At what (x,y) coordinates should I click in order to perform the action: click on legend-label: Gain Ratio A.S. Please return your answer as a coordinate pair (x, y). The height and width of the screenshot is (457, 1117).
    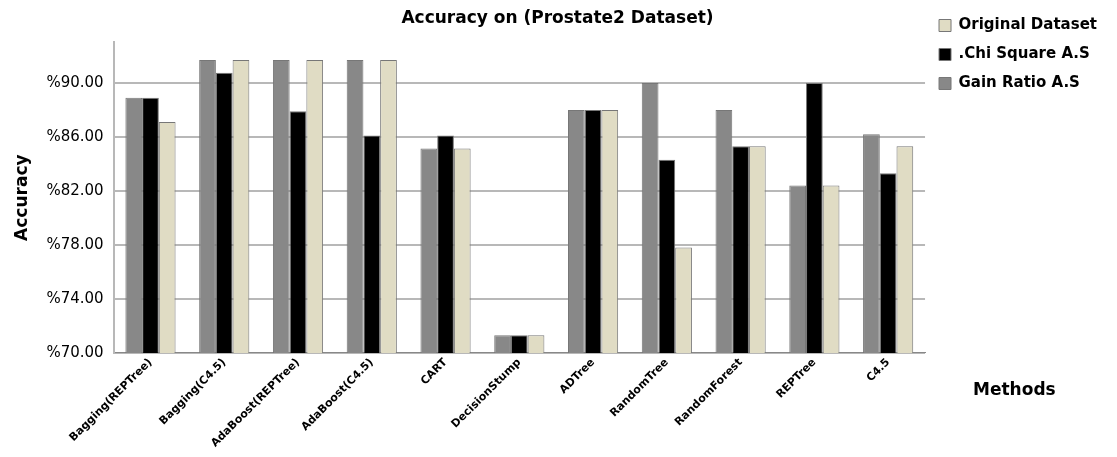
    Looking at the image, I should click on (1019, 82).